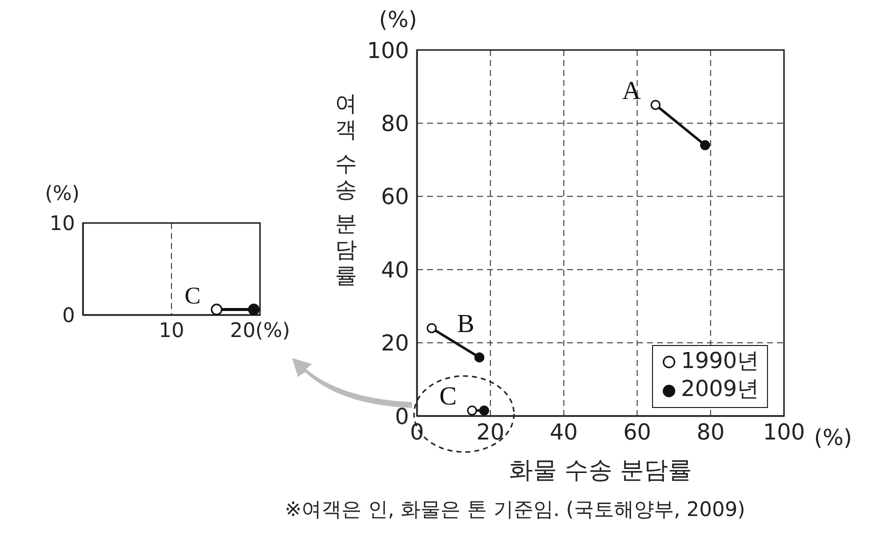  What do you see at coordinates (490, 433) in the screenshot?
I see `x-tick-label: 20` at bounding box center [490, 433].